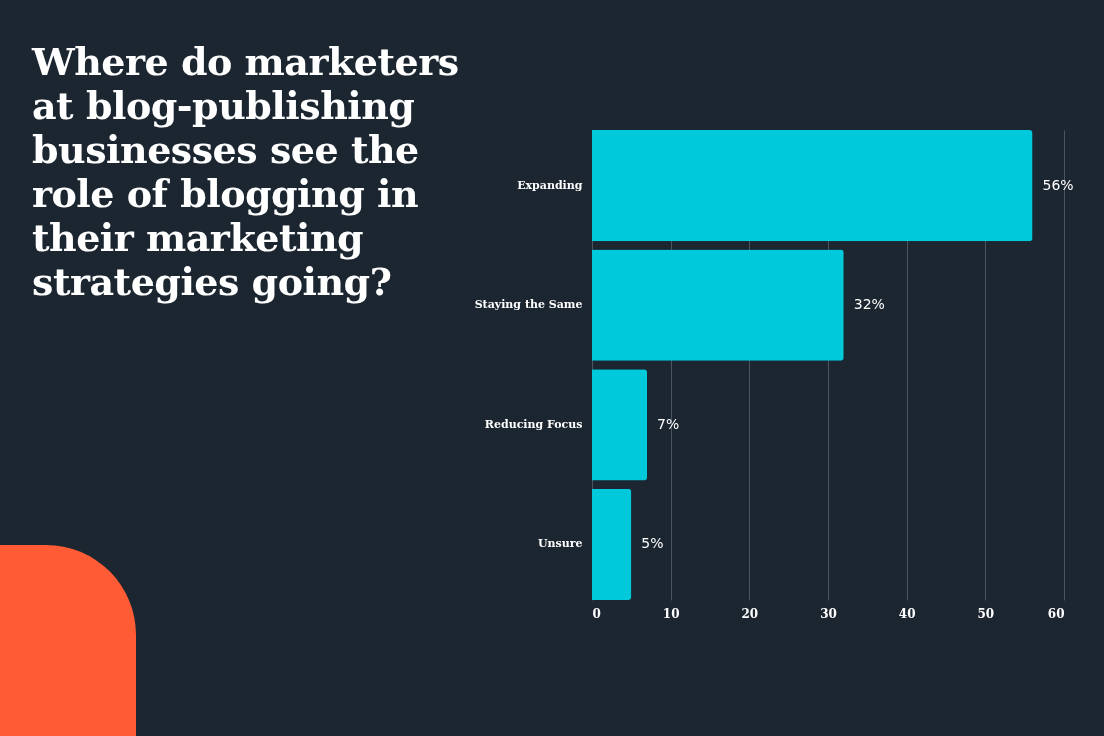 The image size is (1104, 736). I want to click on data-label: 7%, so click(668, 423).